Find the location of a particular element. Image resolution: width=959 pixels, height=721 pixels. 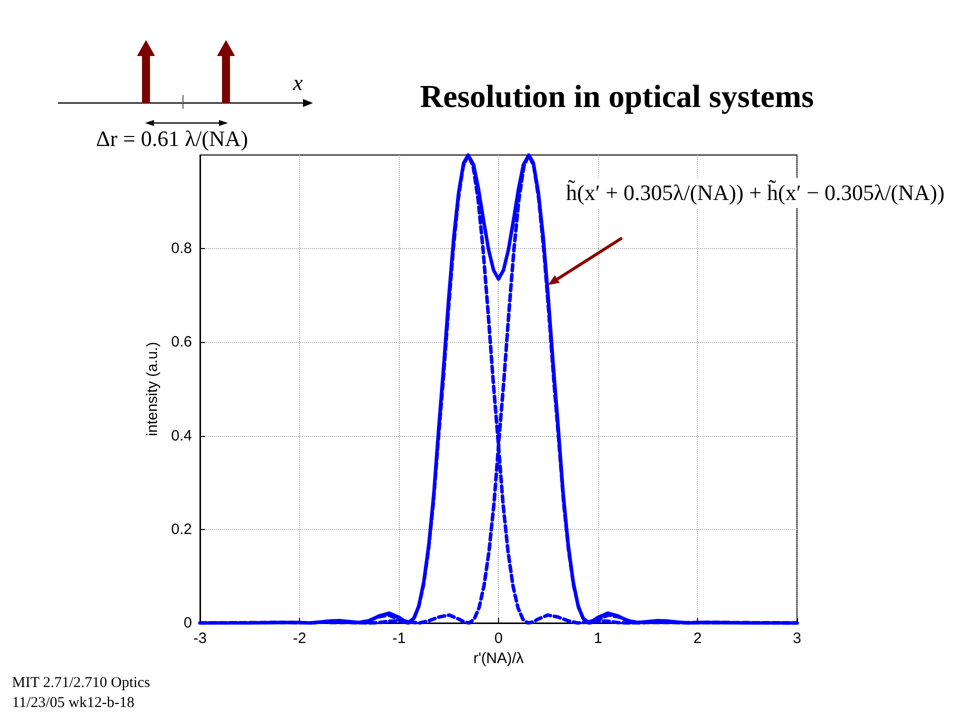

y-tick-label: 0.8 is located at coordinates (181, 249).